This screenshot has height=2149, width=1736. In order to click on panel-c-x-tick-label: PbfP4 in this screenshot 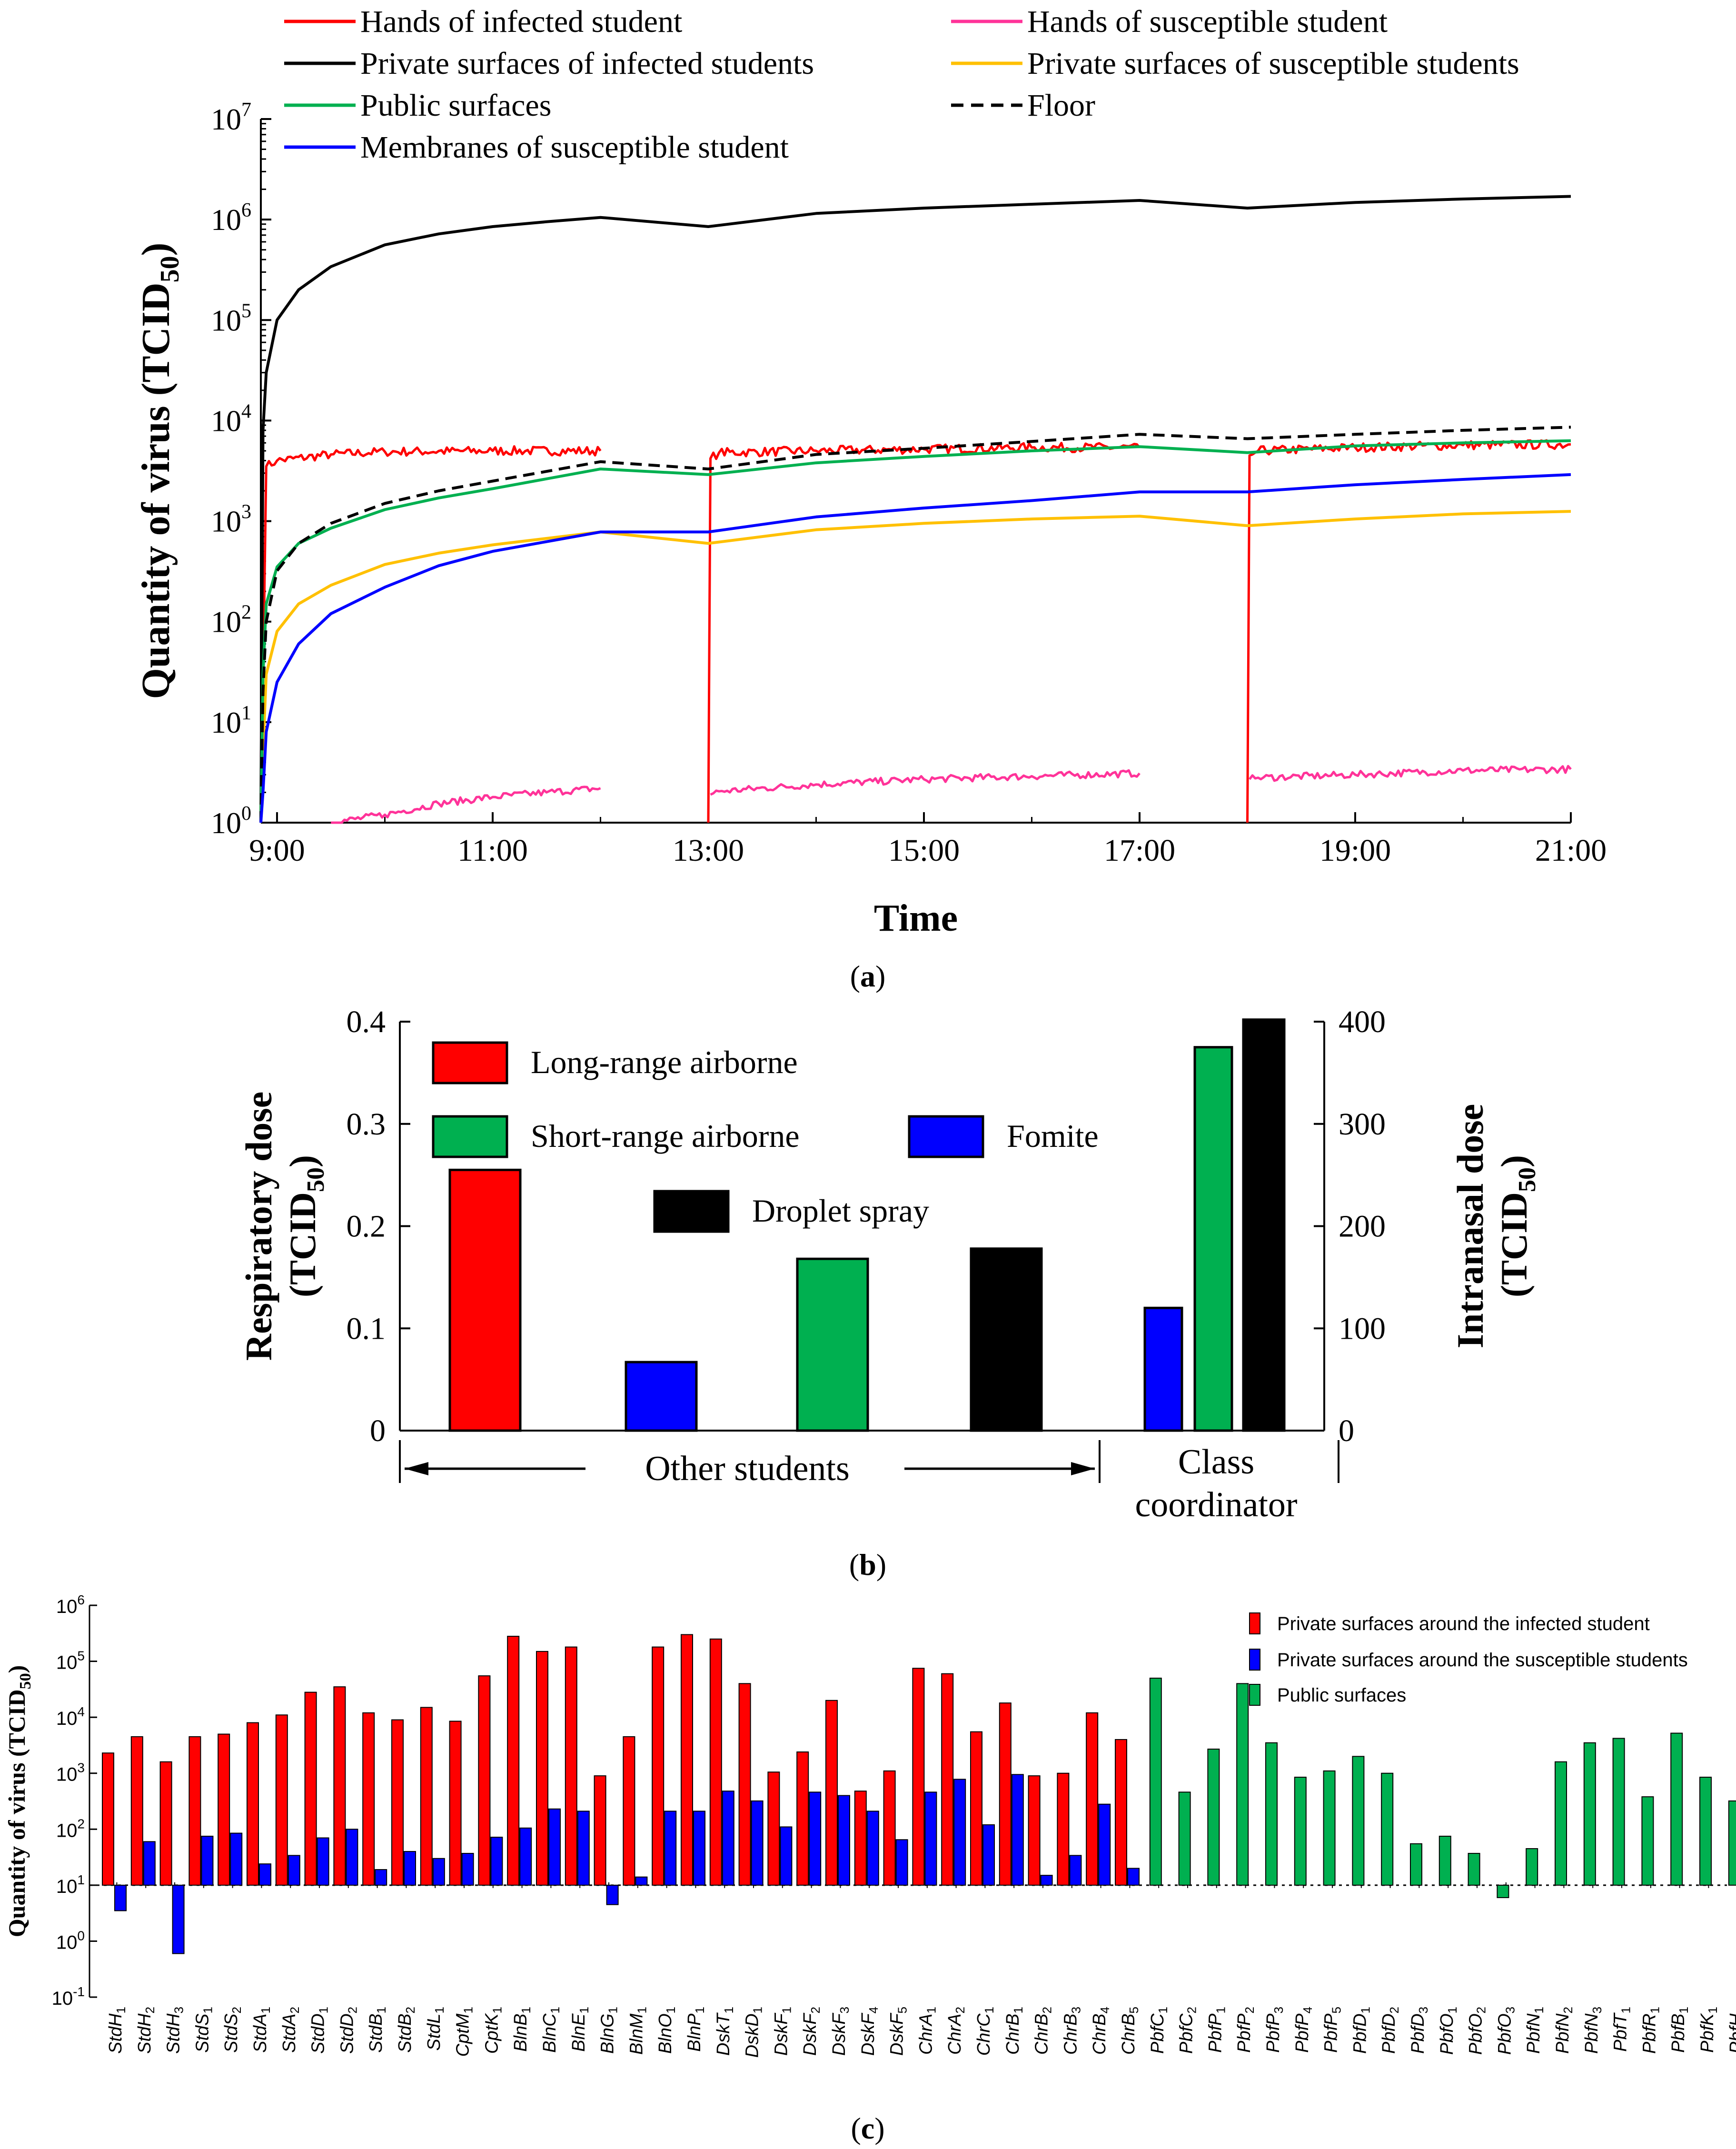, I will do `click(1303, 2030)`.